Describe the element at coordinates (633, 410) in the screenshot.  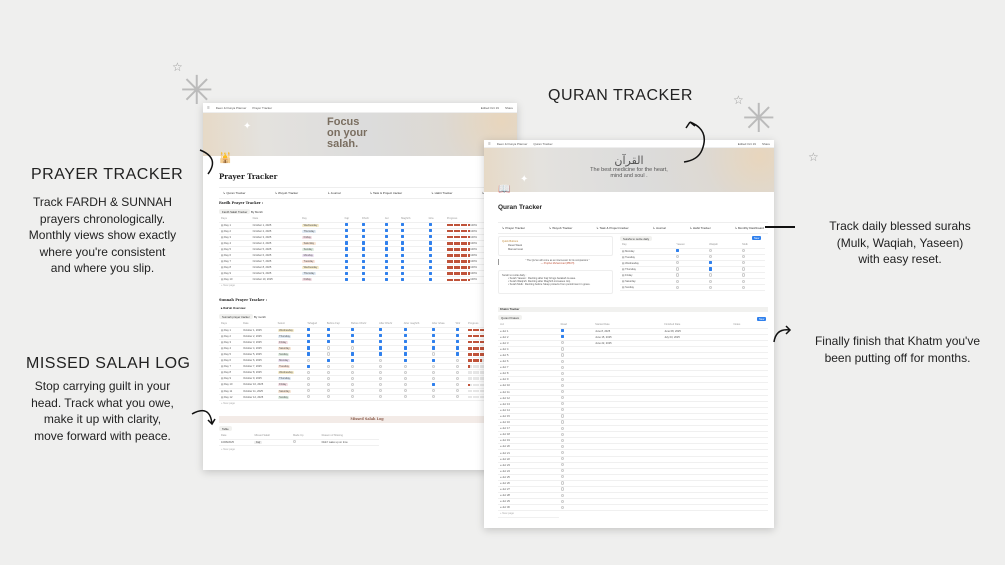
I see `table-row: ≡ Juz 14` at that location.